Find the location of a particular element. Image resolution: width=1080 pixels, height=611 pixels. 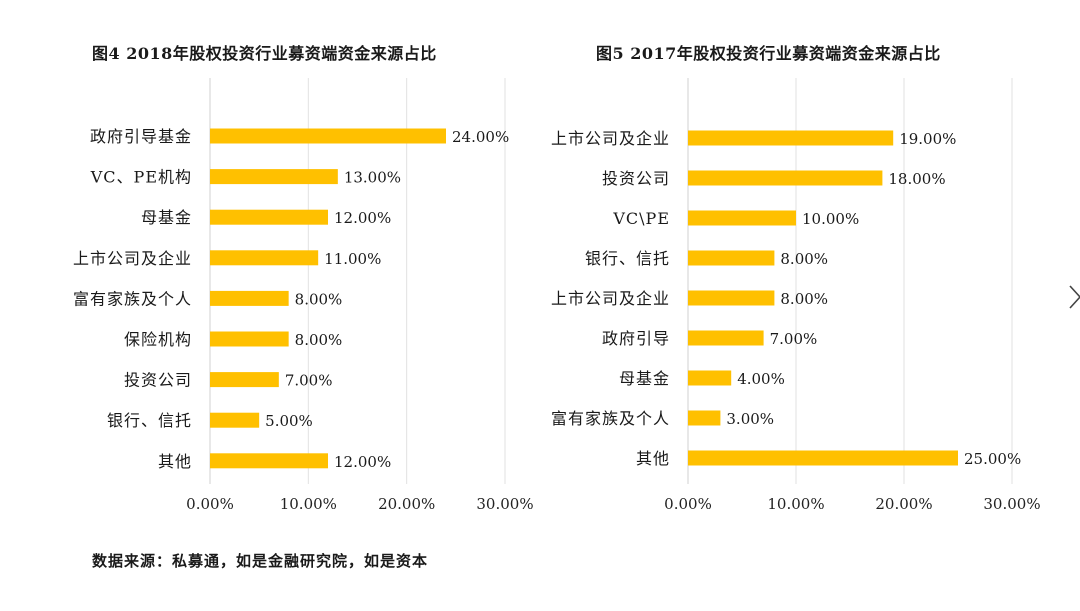

data-label: 24.00% is located at coordinates (480, 137).